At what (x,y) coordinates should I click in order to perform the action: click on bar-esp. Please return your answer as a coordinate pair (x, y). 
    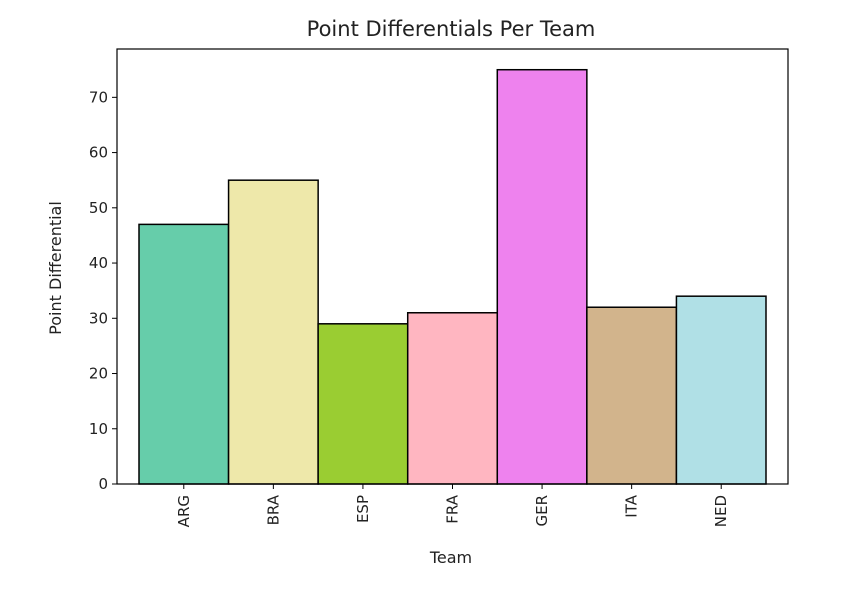
    Looking at the image, I should click on (363, 404).